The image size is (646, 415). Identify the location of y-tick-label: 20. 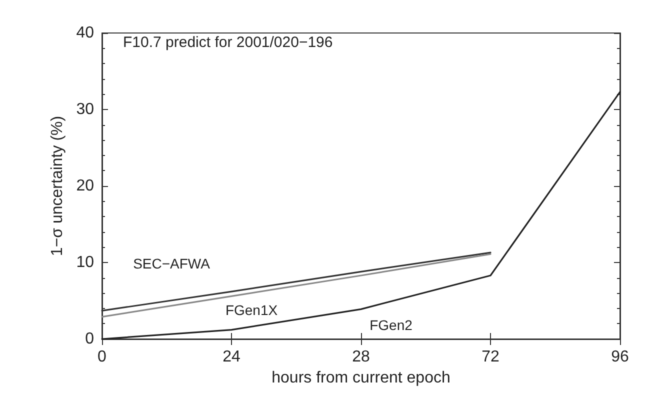
(85, 186).